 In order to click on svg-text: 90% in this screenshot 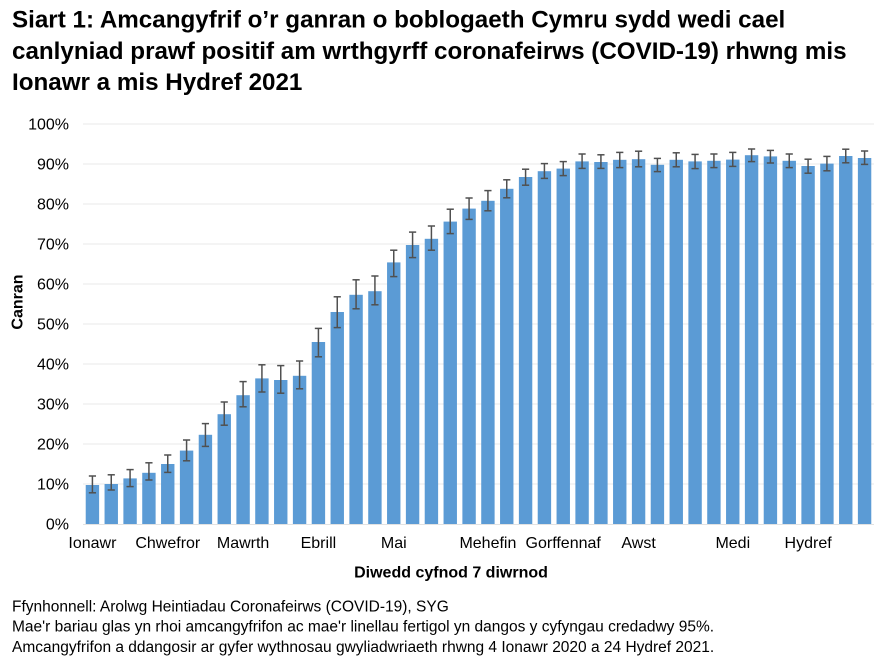, I will do `click(53, 164)`.